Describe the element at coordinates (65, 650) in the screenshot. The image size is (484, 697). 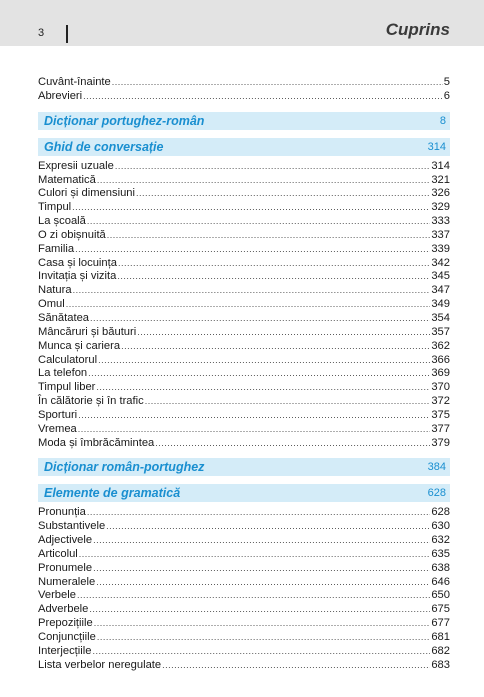
I see `entry-title: Interjecțiile` at that location.